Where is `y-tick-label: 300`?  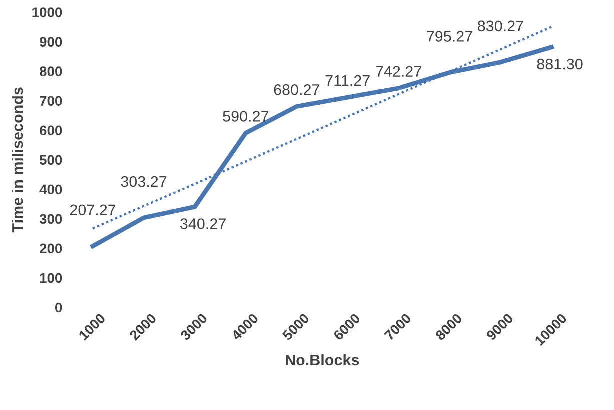
y-tick-label: 300 is located at coordinates (51, 219).